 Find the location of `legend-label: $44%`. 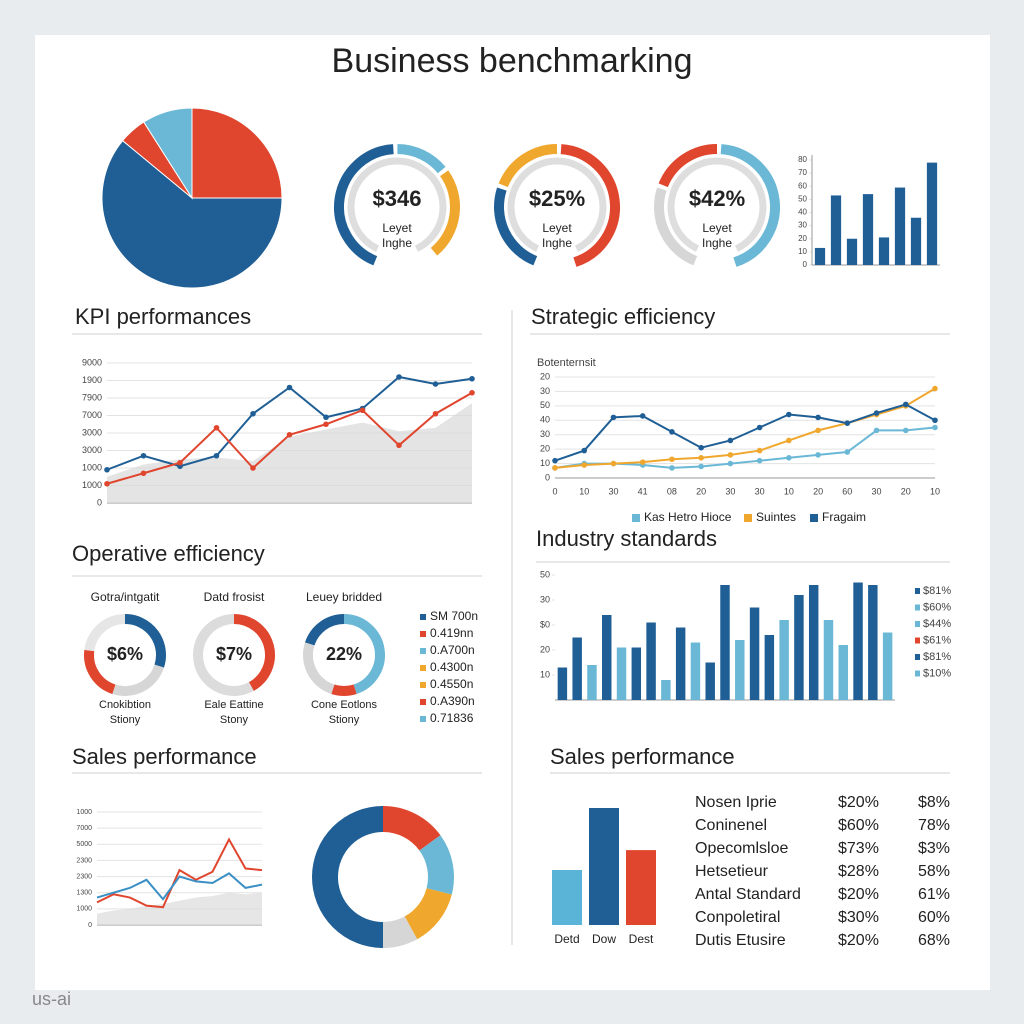

legend-label: $44% is located at coordinates (937, 624).